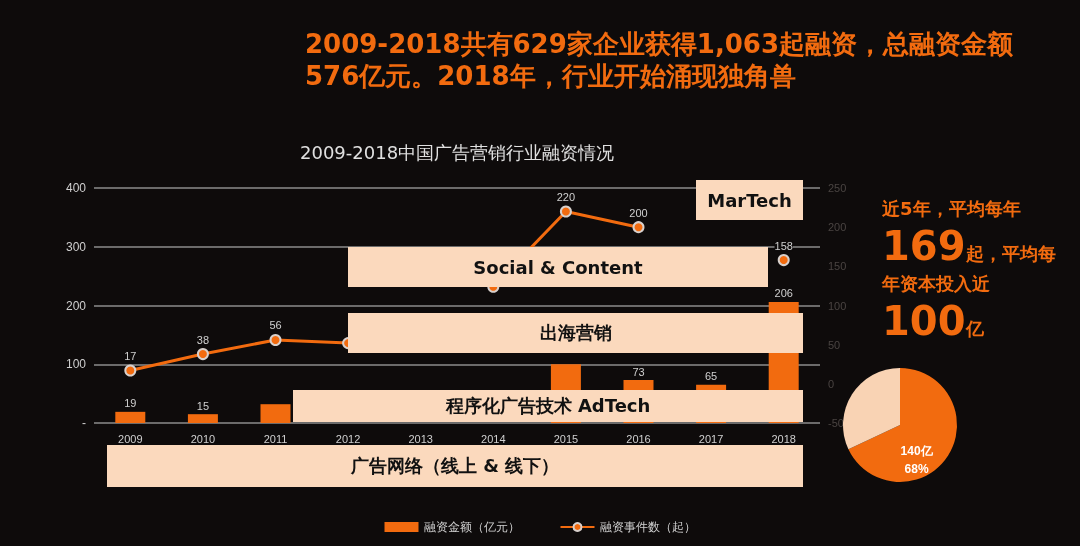 This screenshot has width=1080, height=546. Describe the element at coordinates (76, 364) in the screenshot. I see `y-tick-label: 100` at that location.